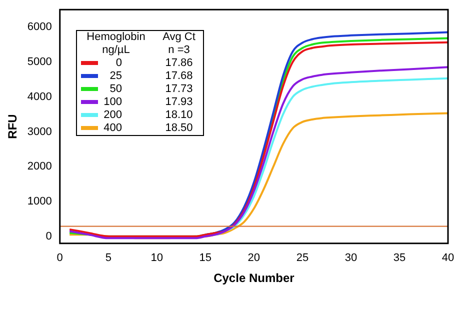 The width and height of the screenshot is (460, 320). Describe the element at coordinates (205, 258) in the screenshot. I see `x-tick-label: 15` at that location.